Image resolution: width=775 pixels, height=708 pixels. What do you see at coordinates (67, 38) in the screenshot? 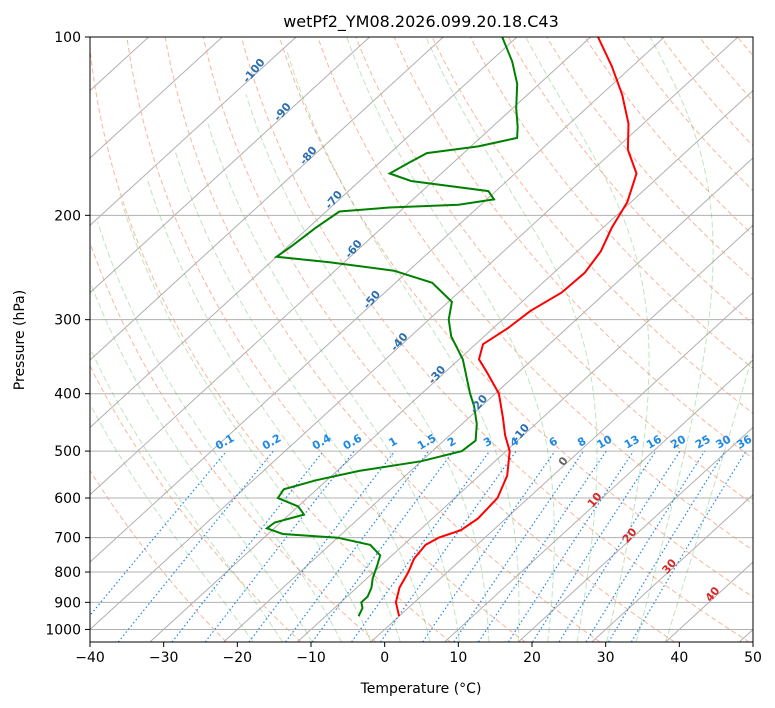
I see `y-tick-label: 100` at bounding box center [67, 38].